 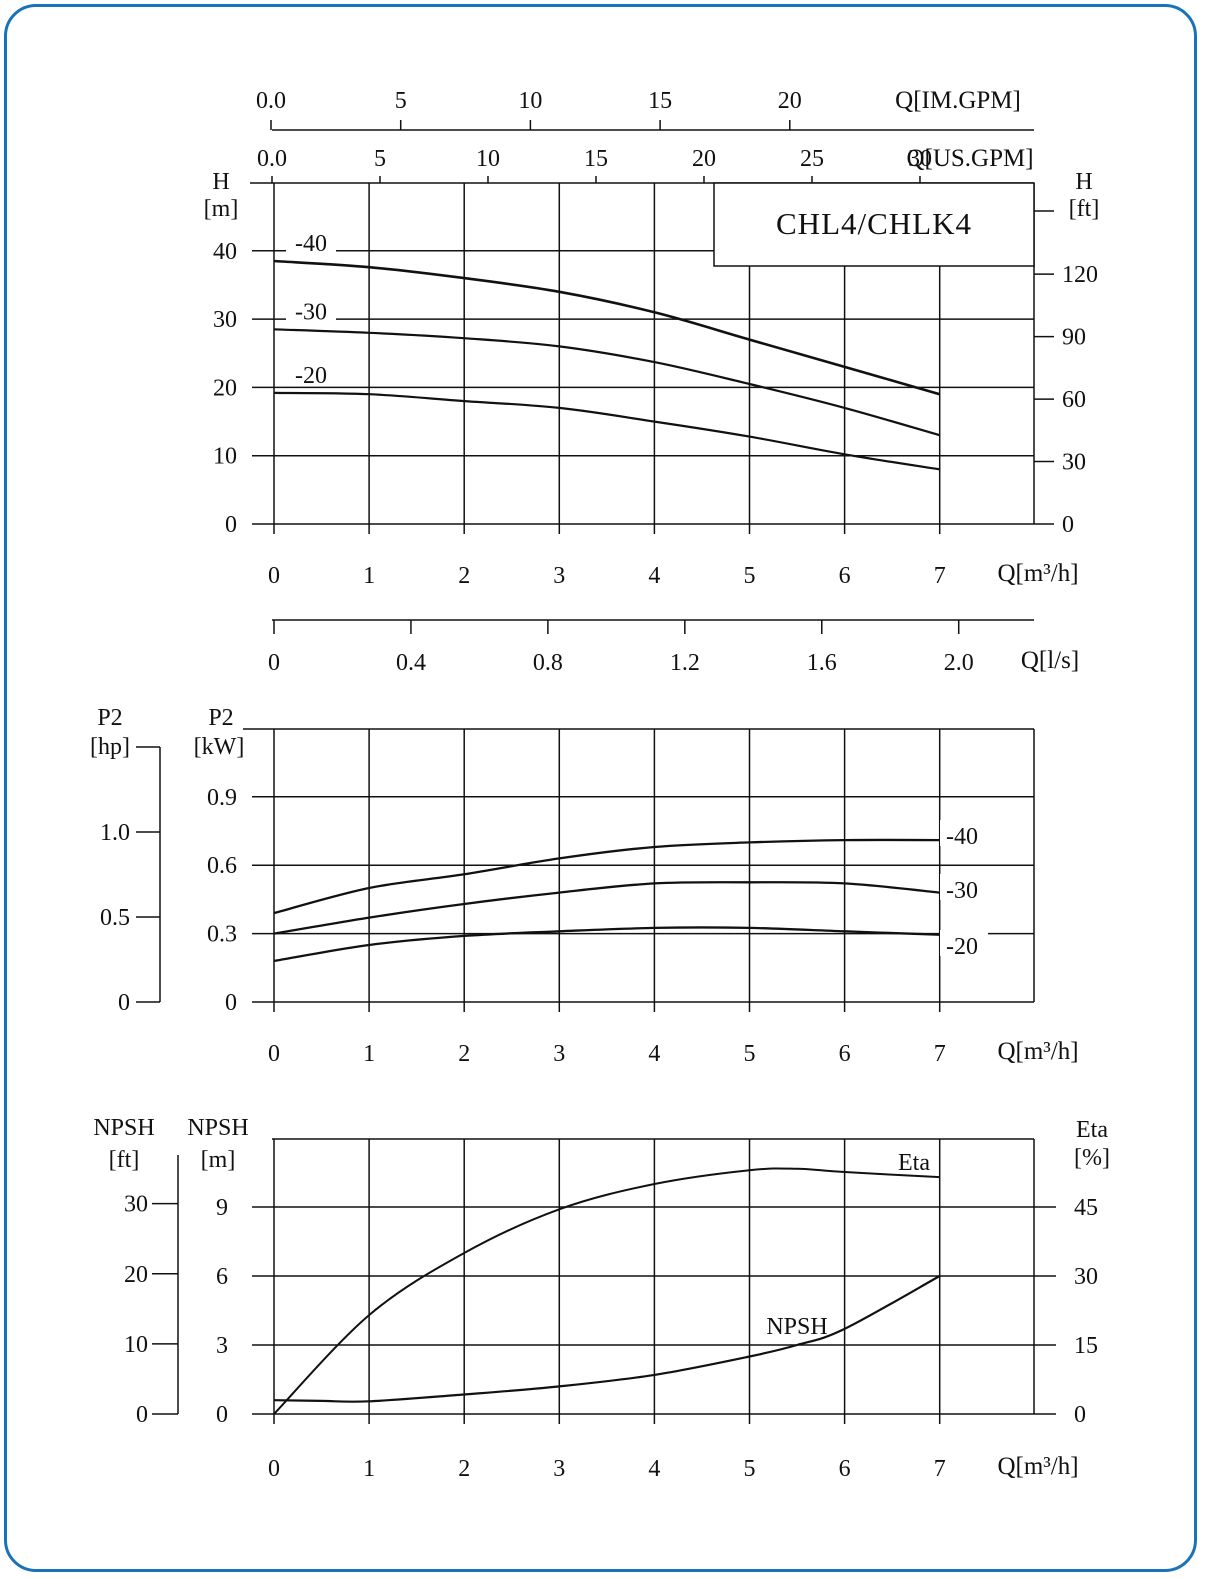 I want to click on head-m-label-line2: [m], so click(x=221, y=209).